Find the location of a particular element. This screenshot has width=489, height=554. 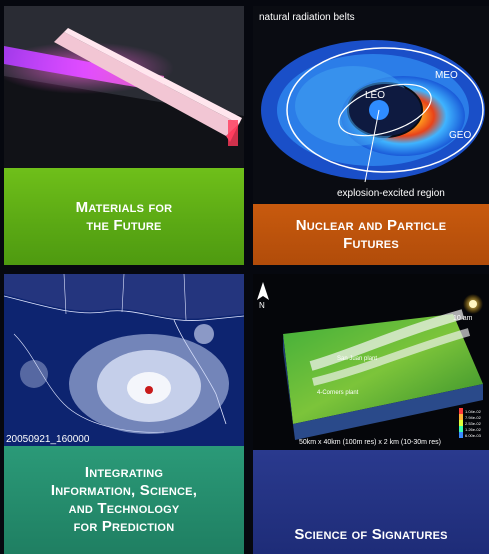

nuclear-label: Nuclear and Particle Futures is located at coordinates (371, 234).